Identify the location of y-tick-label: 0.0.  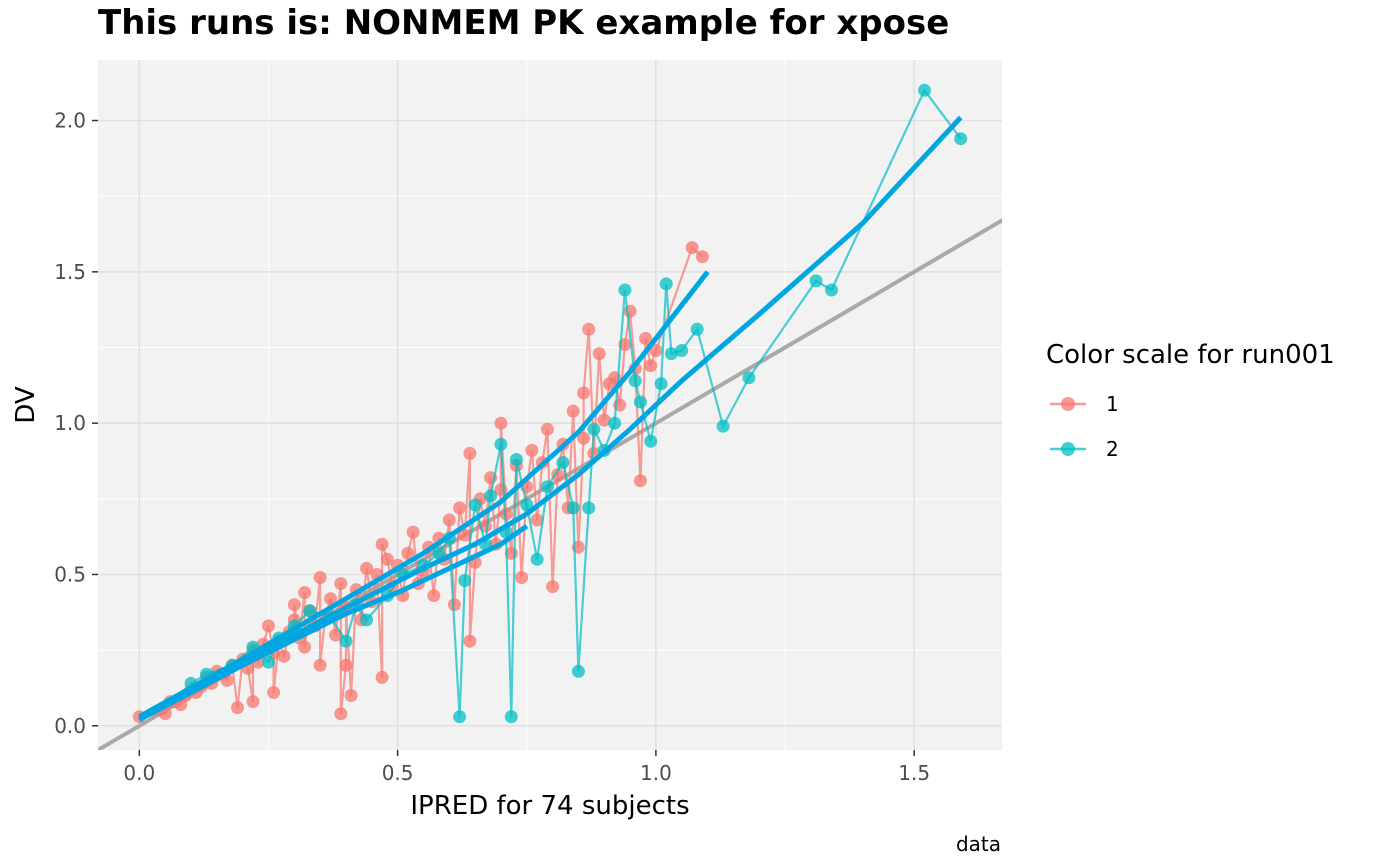
(70, 726).